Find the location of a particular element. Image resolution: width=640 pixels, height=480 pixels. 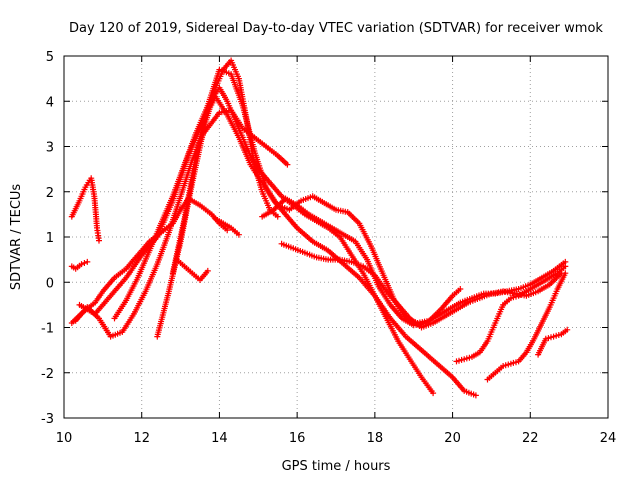

x-axis-label: GPS time / hours is located at coordinates (336, 466).